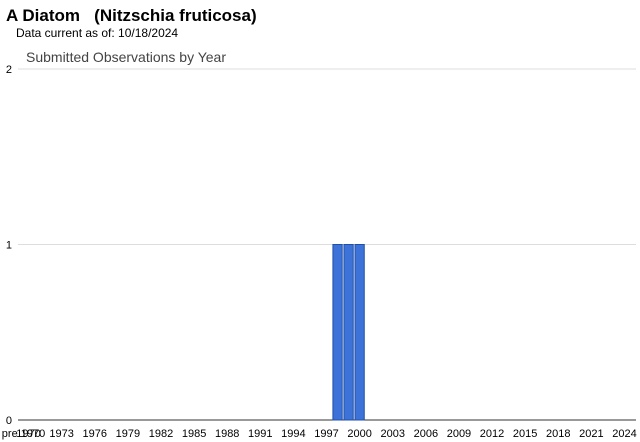 The height and width of the screenshot is (442, 640). I want to click on x-tick-label: 1970, so click(28, 434).